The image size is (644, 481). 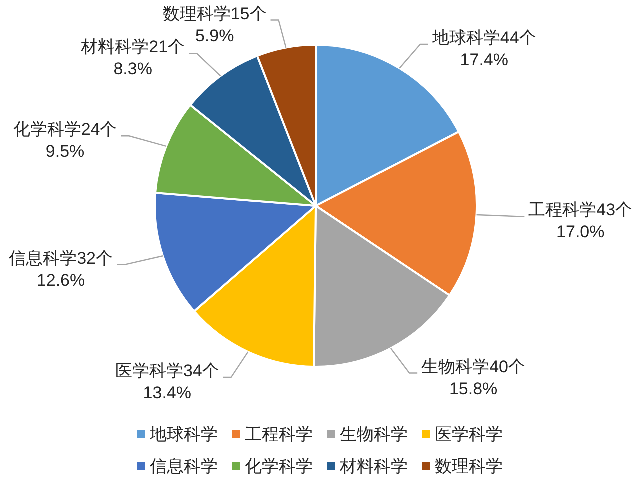 What do you see at coordinates (279, 466) in the screenshot?
I see `legend-label: 化学科学` at bounding box center [279, 466].